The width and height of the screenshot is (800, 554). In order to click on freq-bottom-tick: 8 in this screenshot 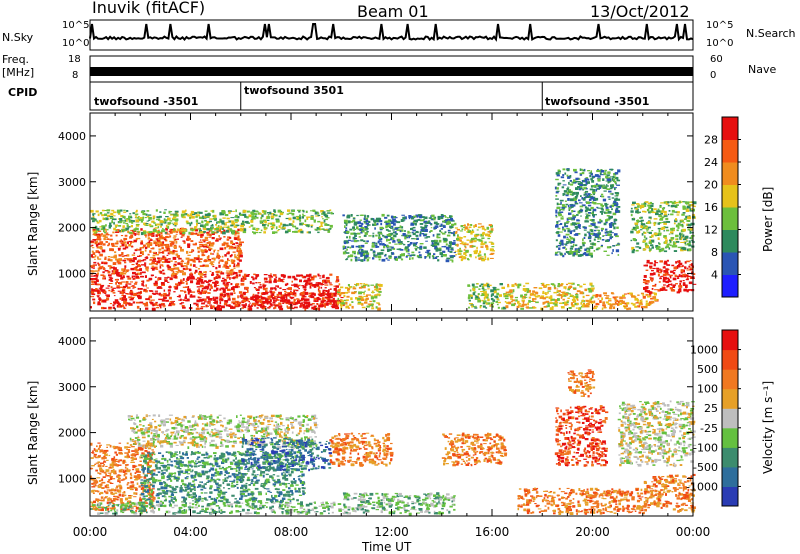, I will do `click(75, 75)`.